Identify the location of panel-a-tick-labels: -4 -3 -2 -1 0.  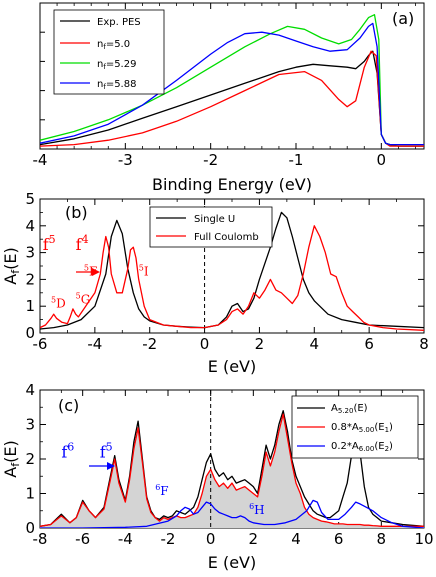
(210, 160).